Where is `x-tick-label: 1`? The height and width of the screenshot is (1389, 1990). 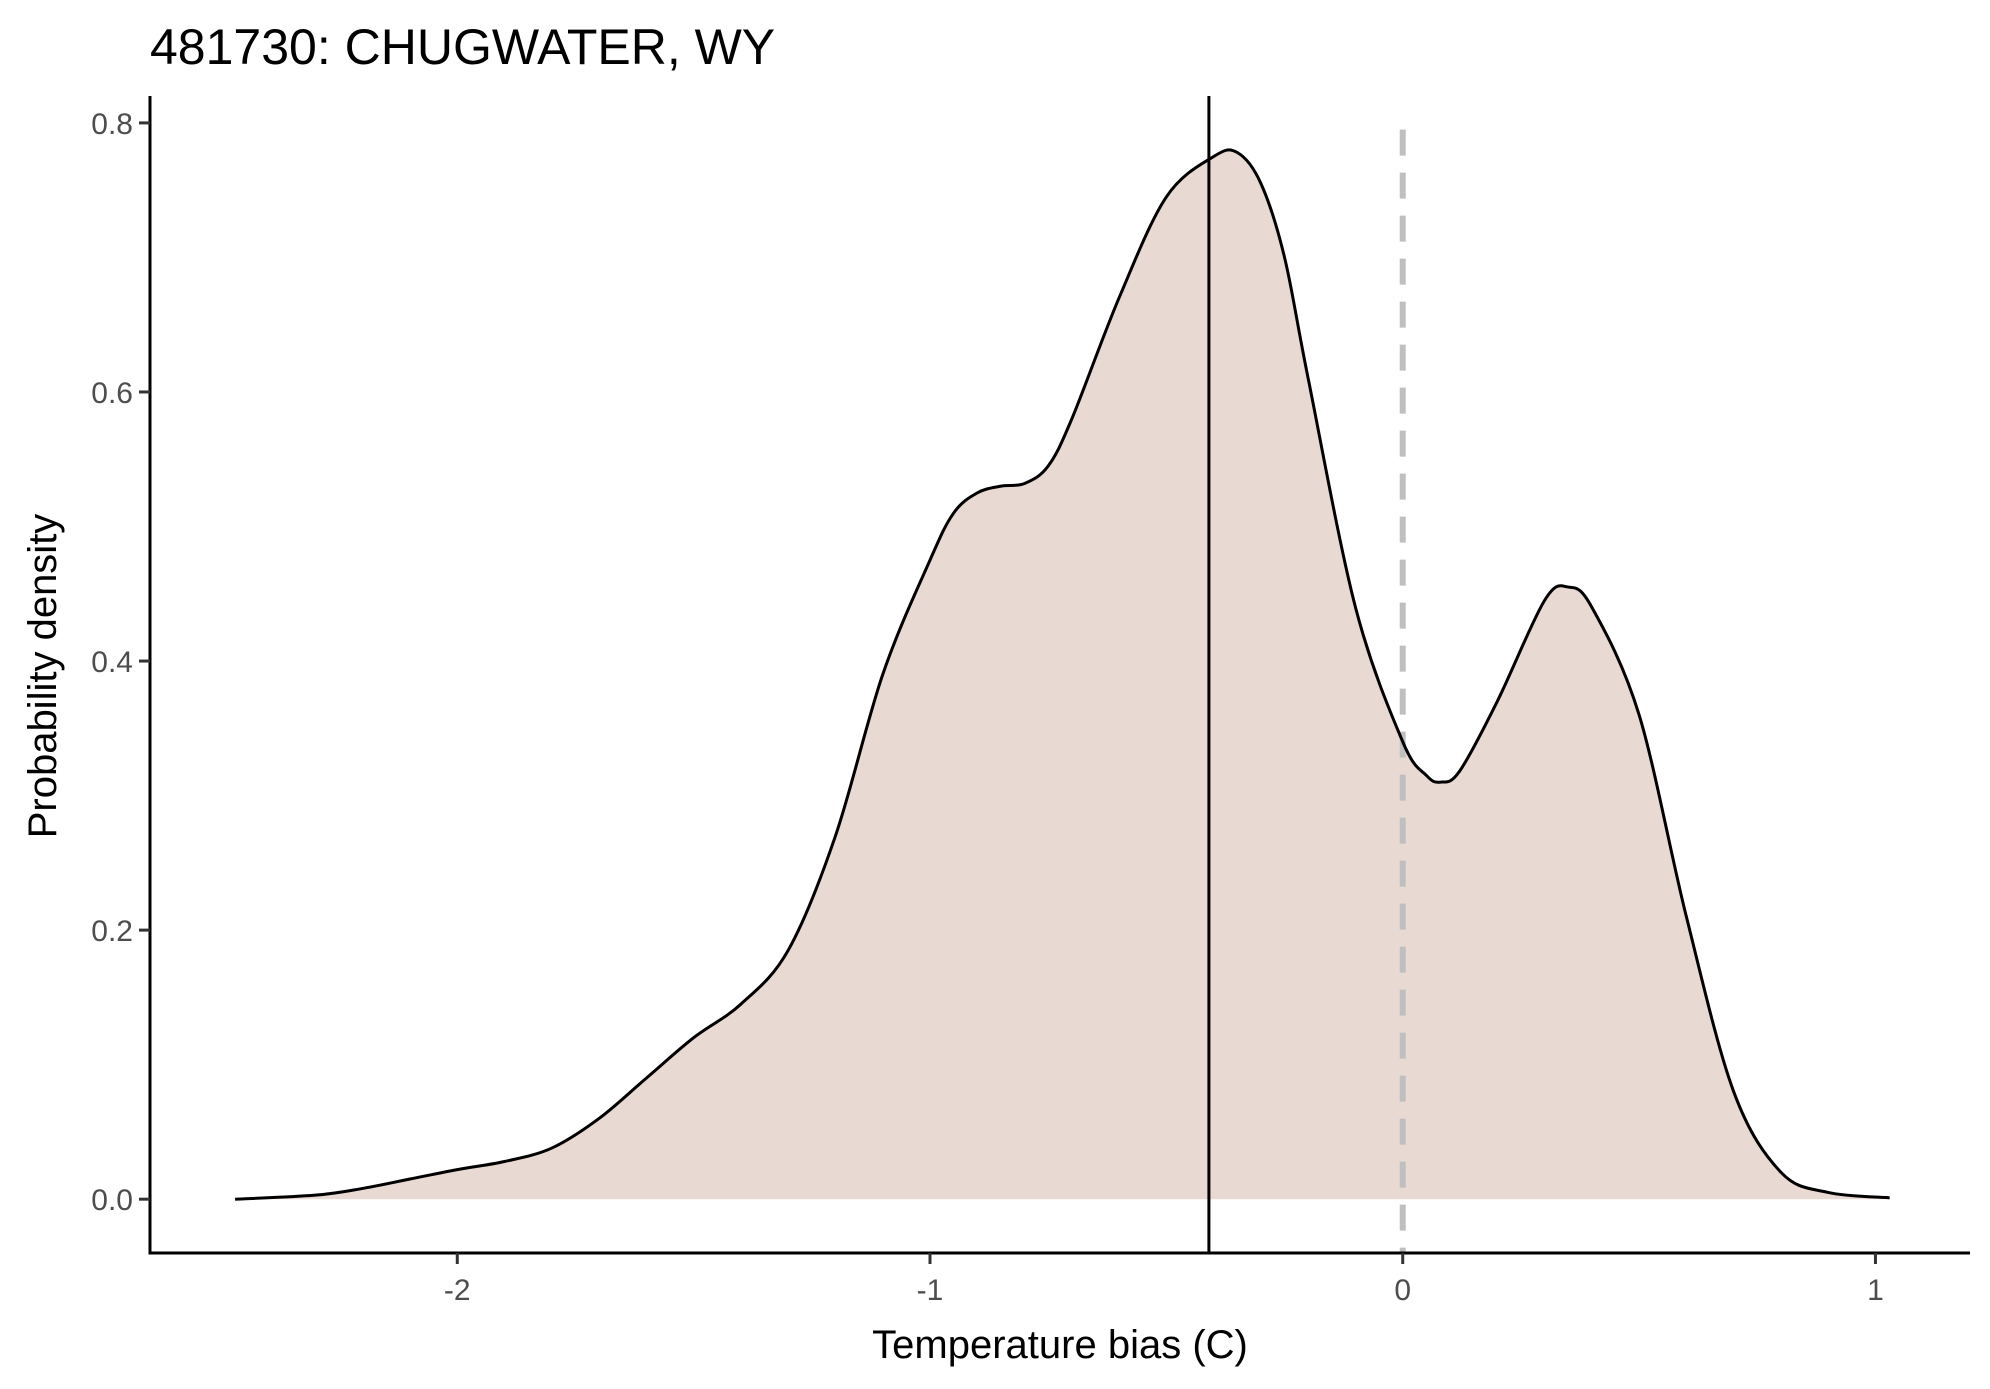
x-tick-label: 1 is located at coordinates (1875, 1290).